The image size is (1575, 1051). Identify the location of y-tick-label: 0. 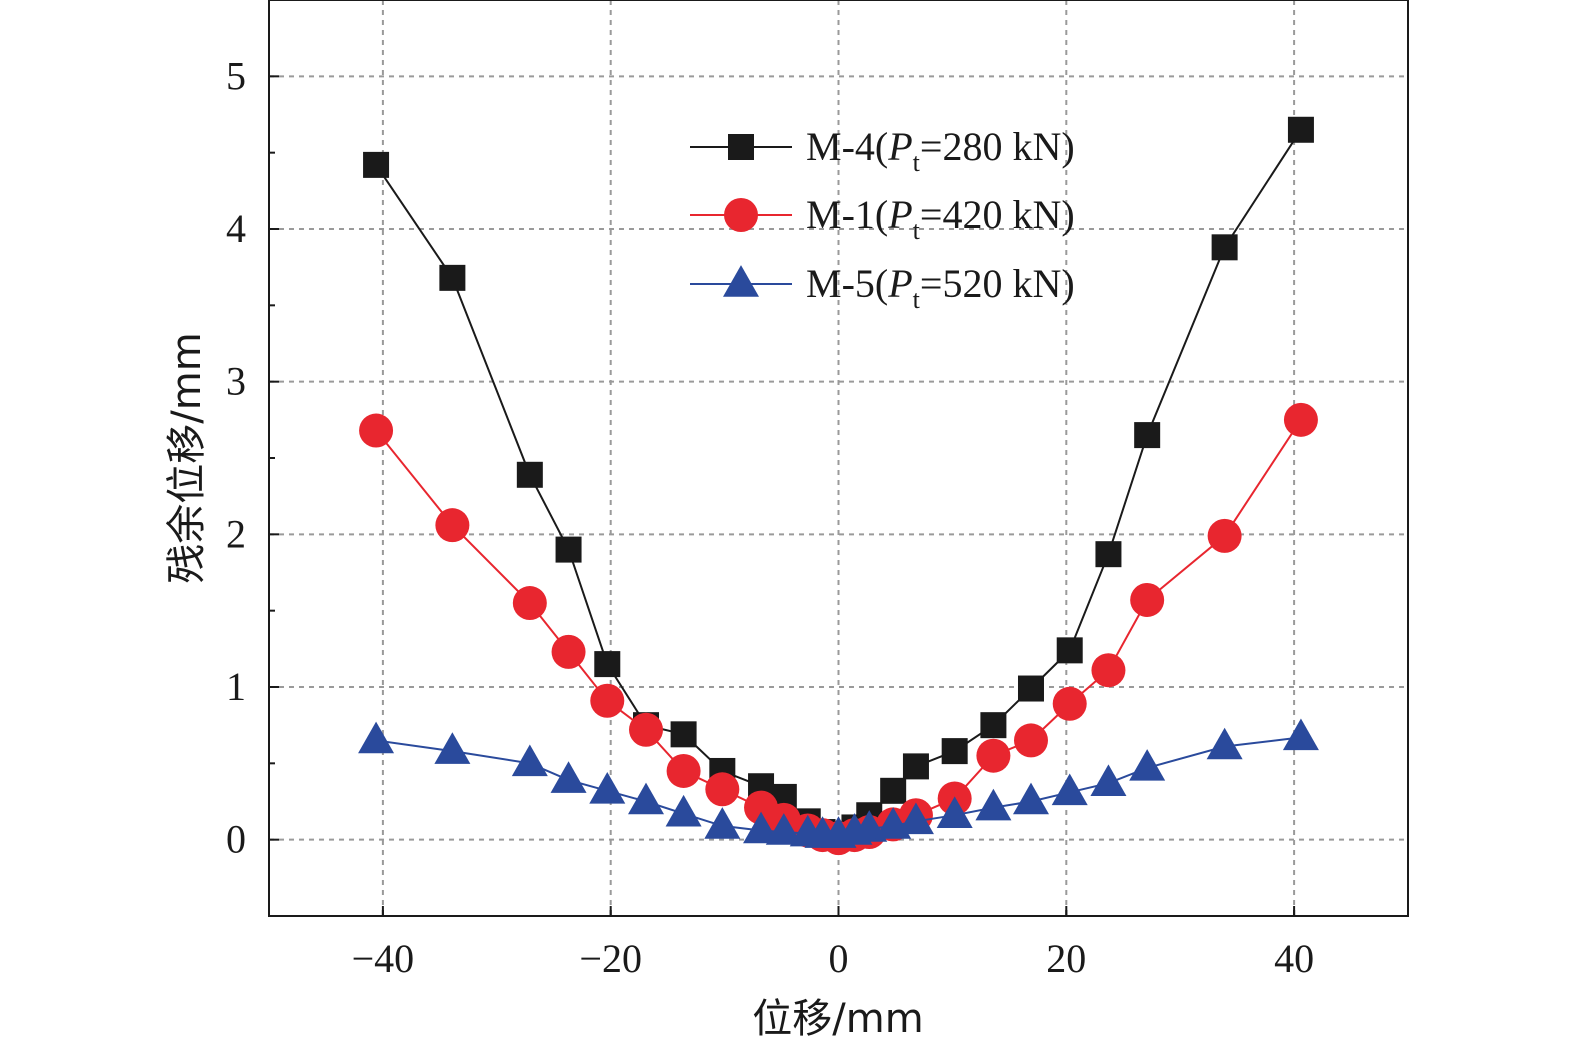
(236, 839).